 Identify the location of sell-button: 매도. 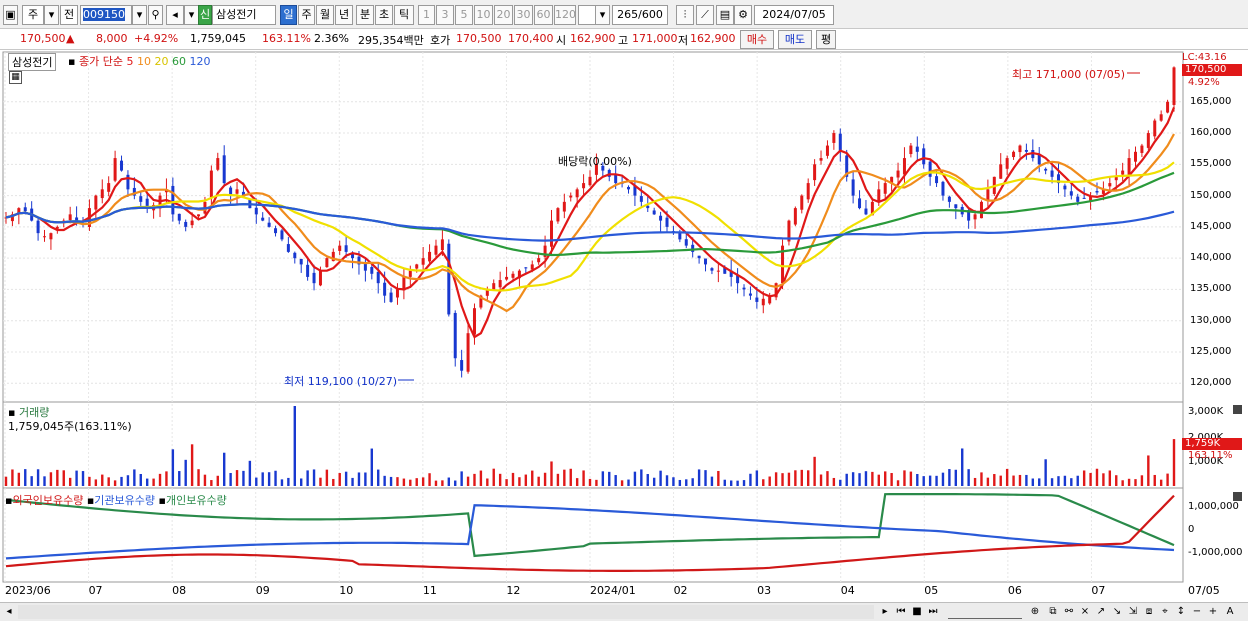
(795, 39).